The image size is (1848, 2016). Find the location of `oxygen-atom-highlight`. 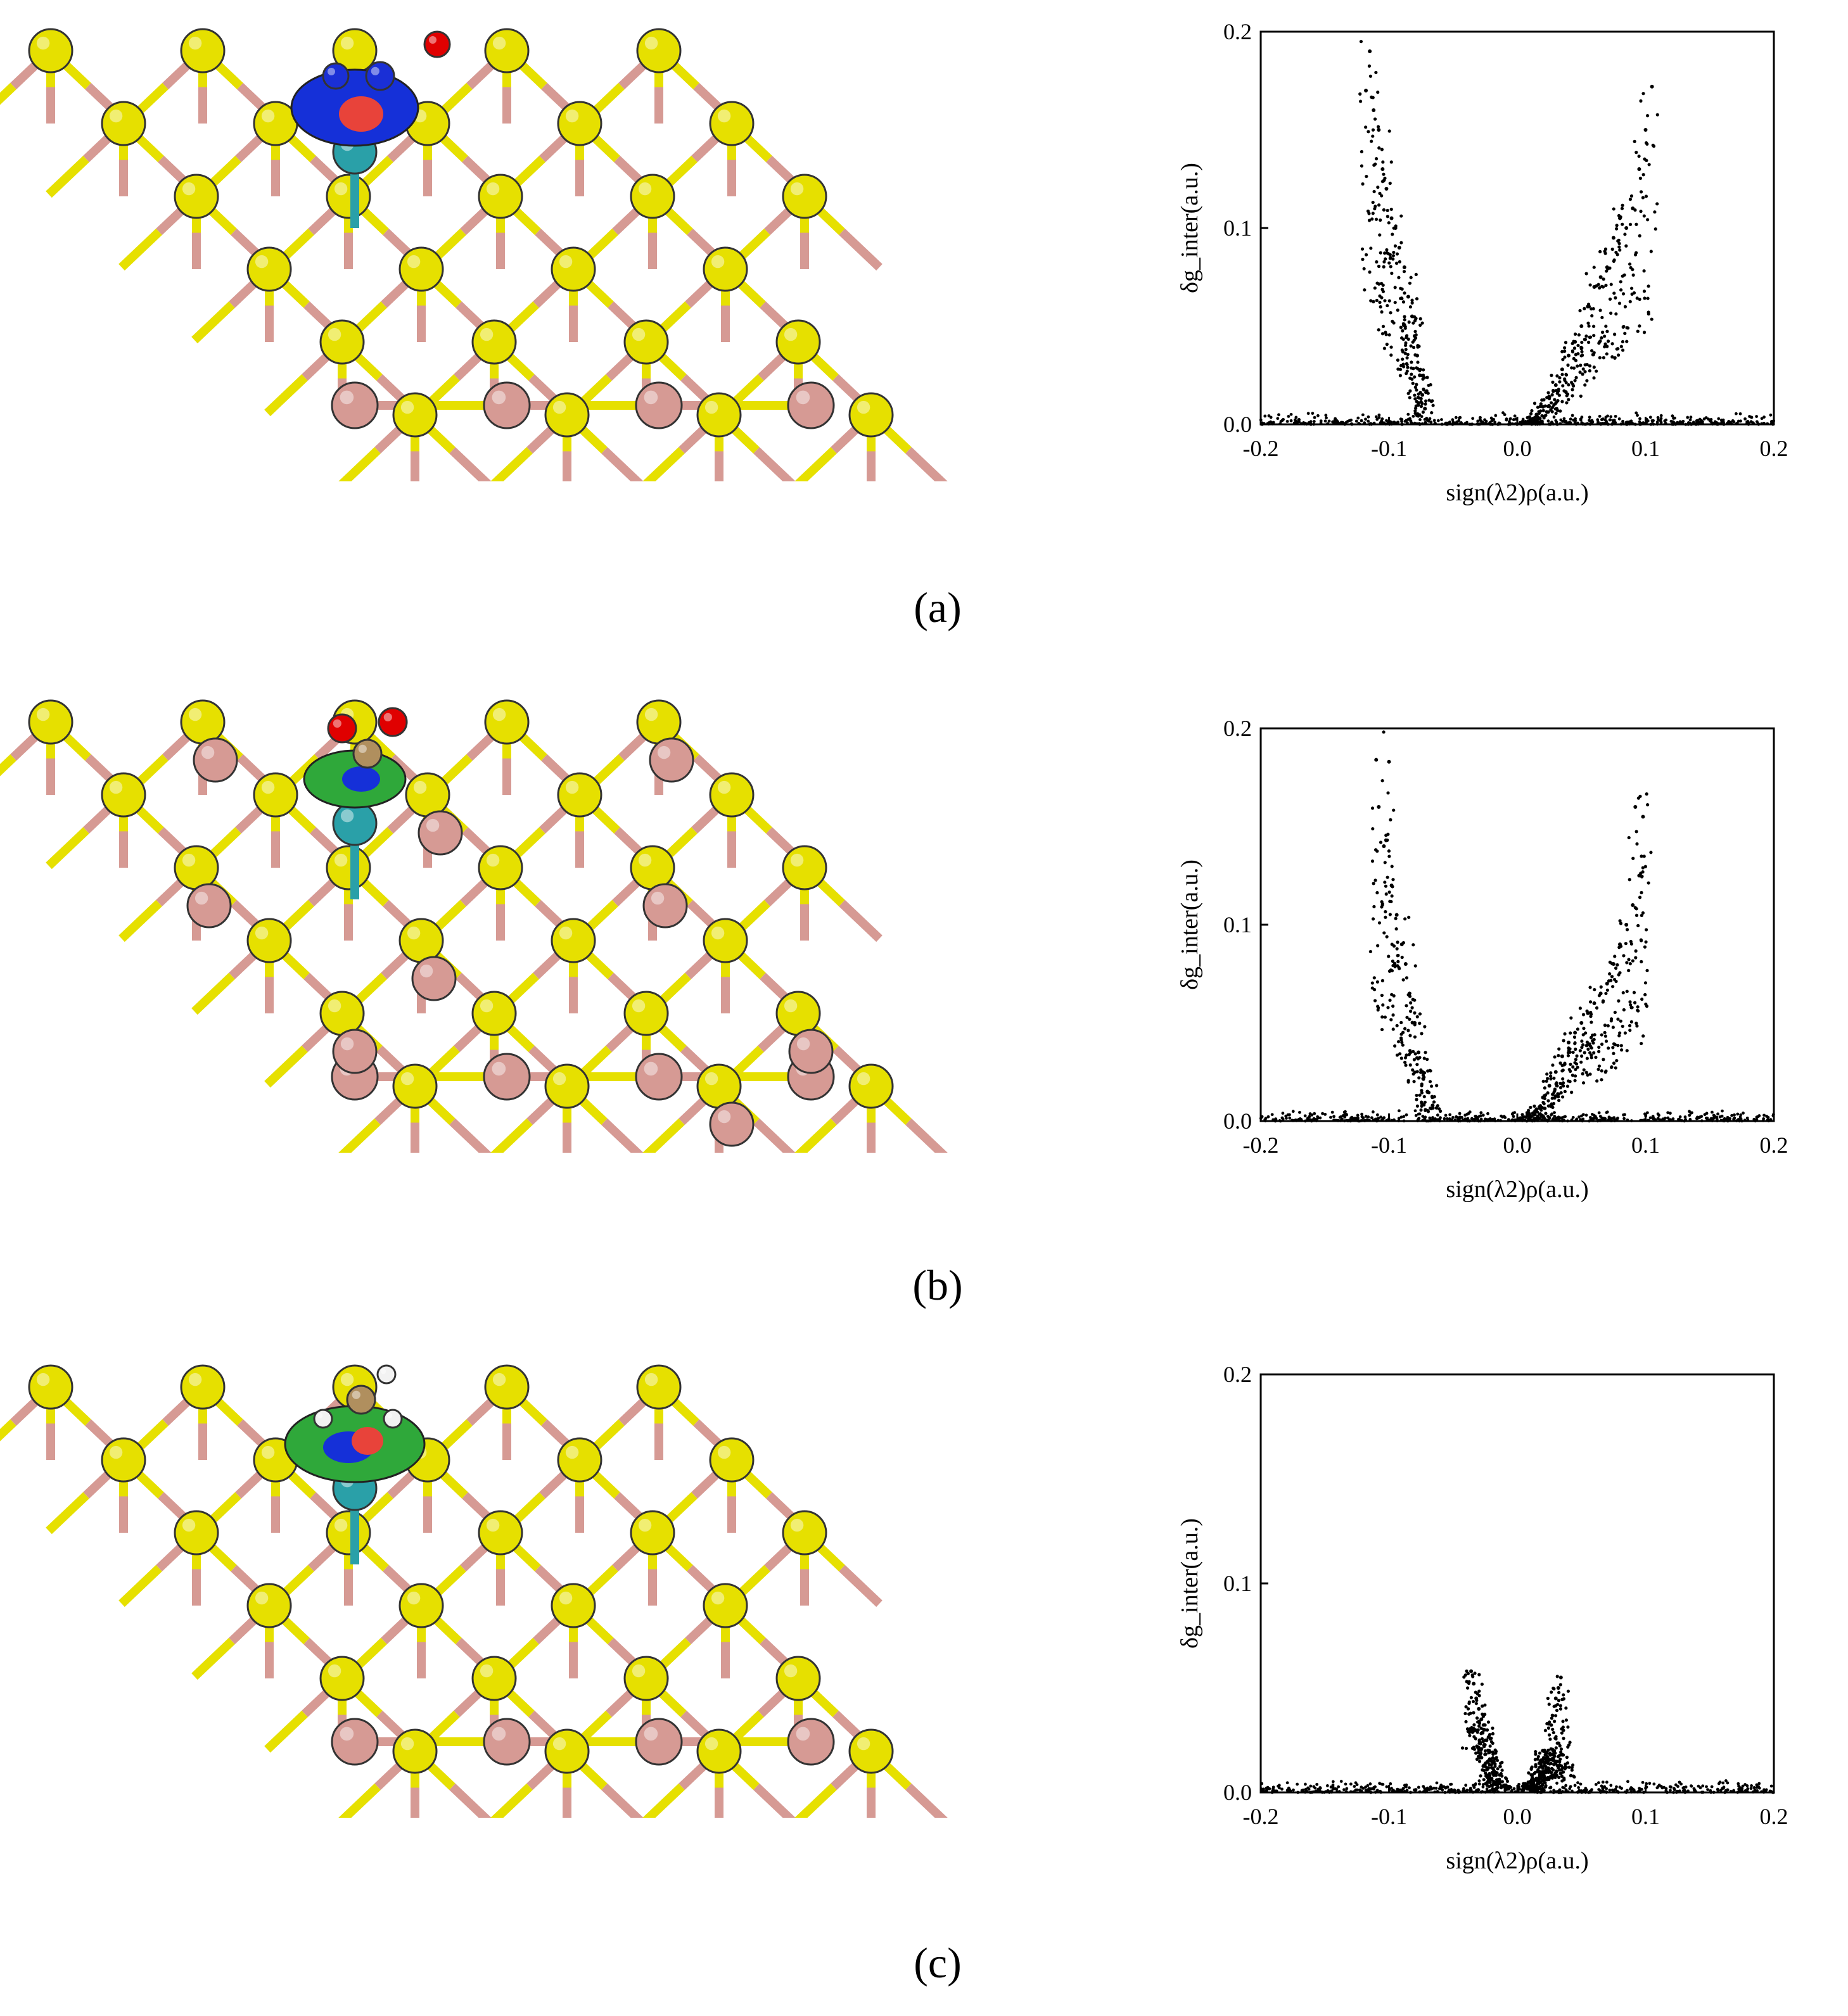

oxygen-atom-highlight is located at coordinates (433, 40).